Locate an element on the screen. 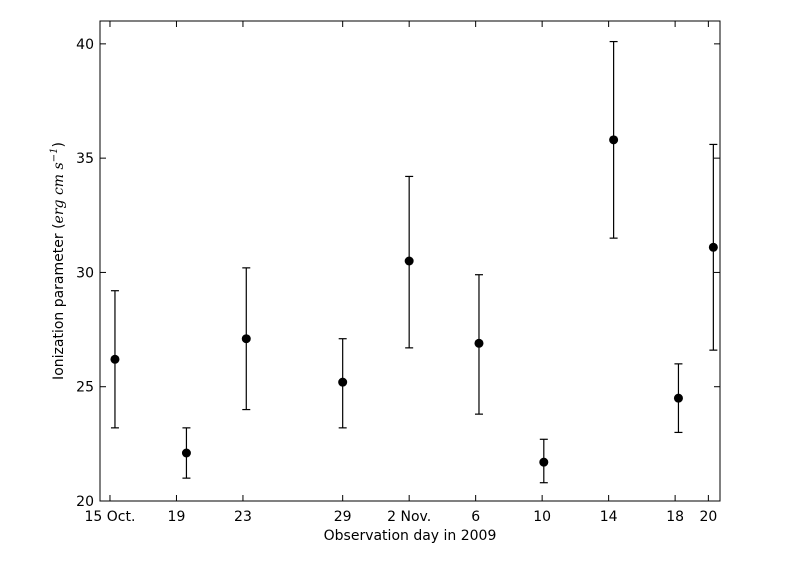 This screenshot has width=800, height=561. y-tick-label: 30 is located at coordinates (85, 273).